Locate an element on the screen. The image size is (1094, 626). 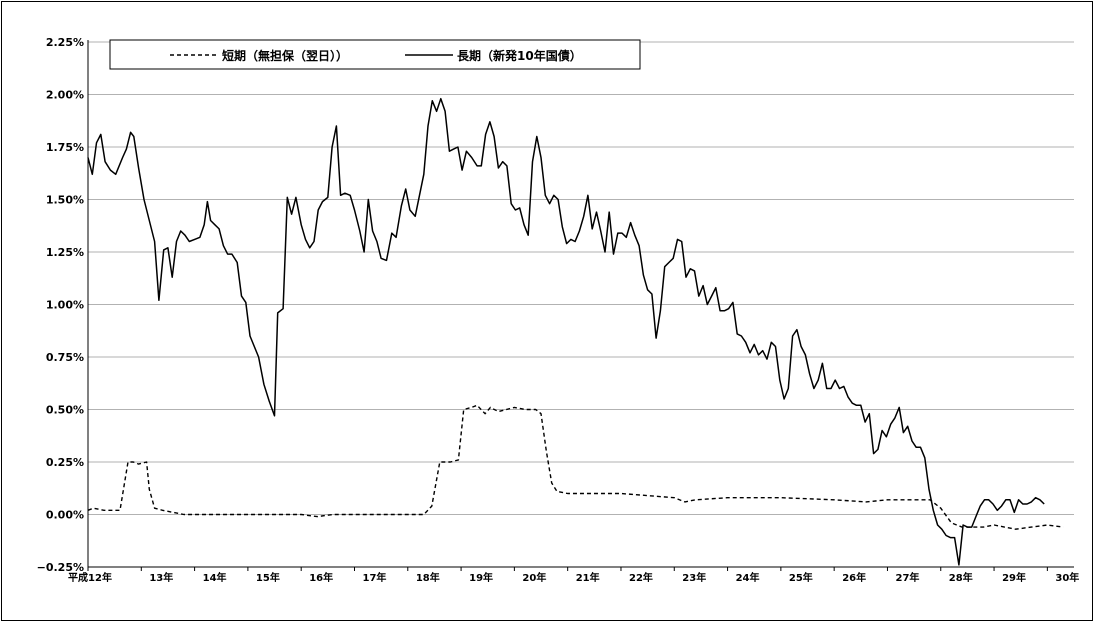
x-tick-label-10: 22年 is located at coordinates (641, 577).